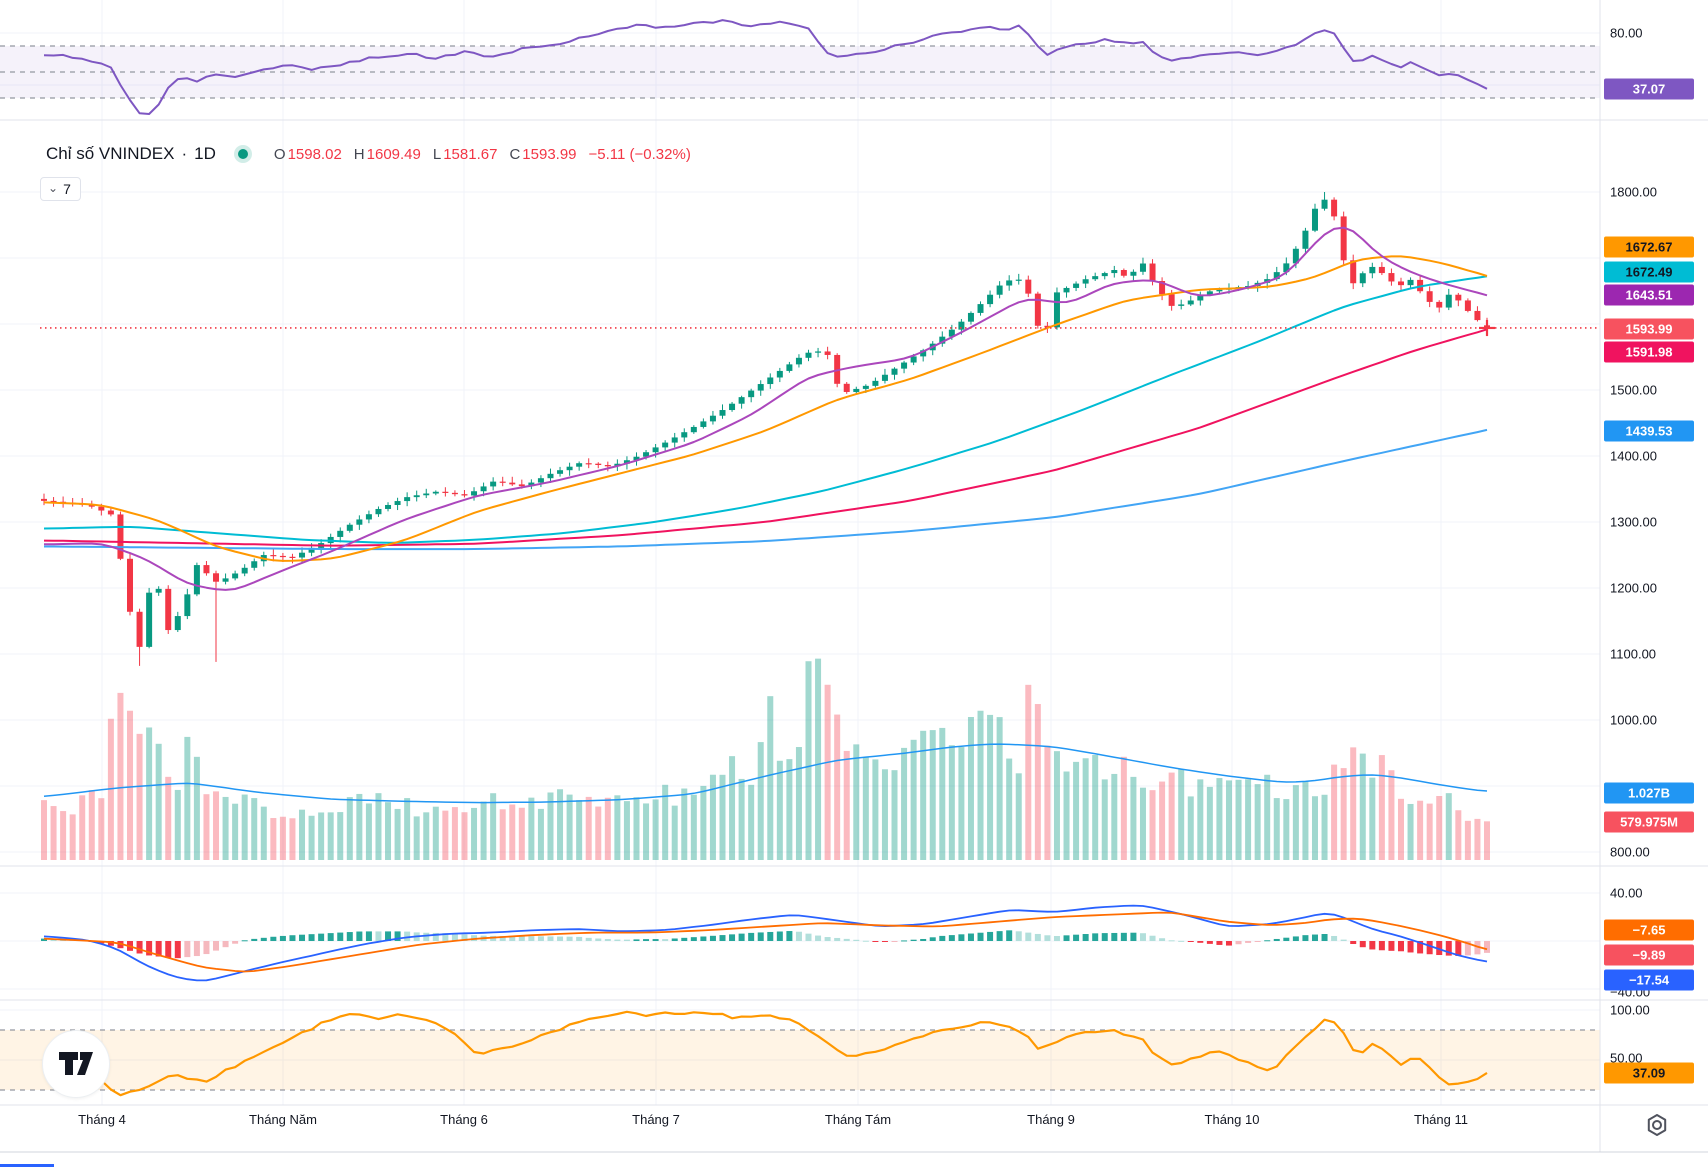  What do you see at coordinates (515, 154) in the screenshot?
I see `close-label: C` at bounding box center [515, 154].